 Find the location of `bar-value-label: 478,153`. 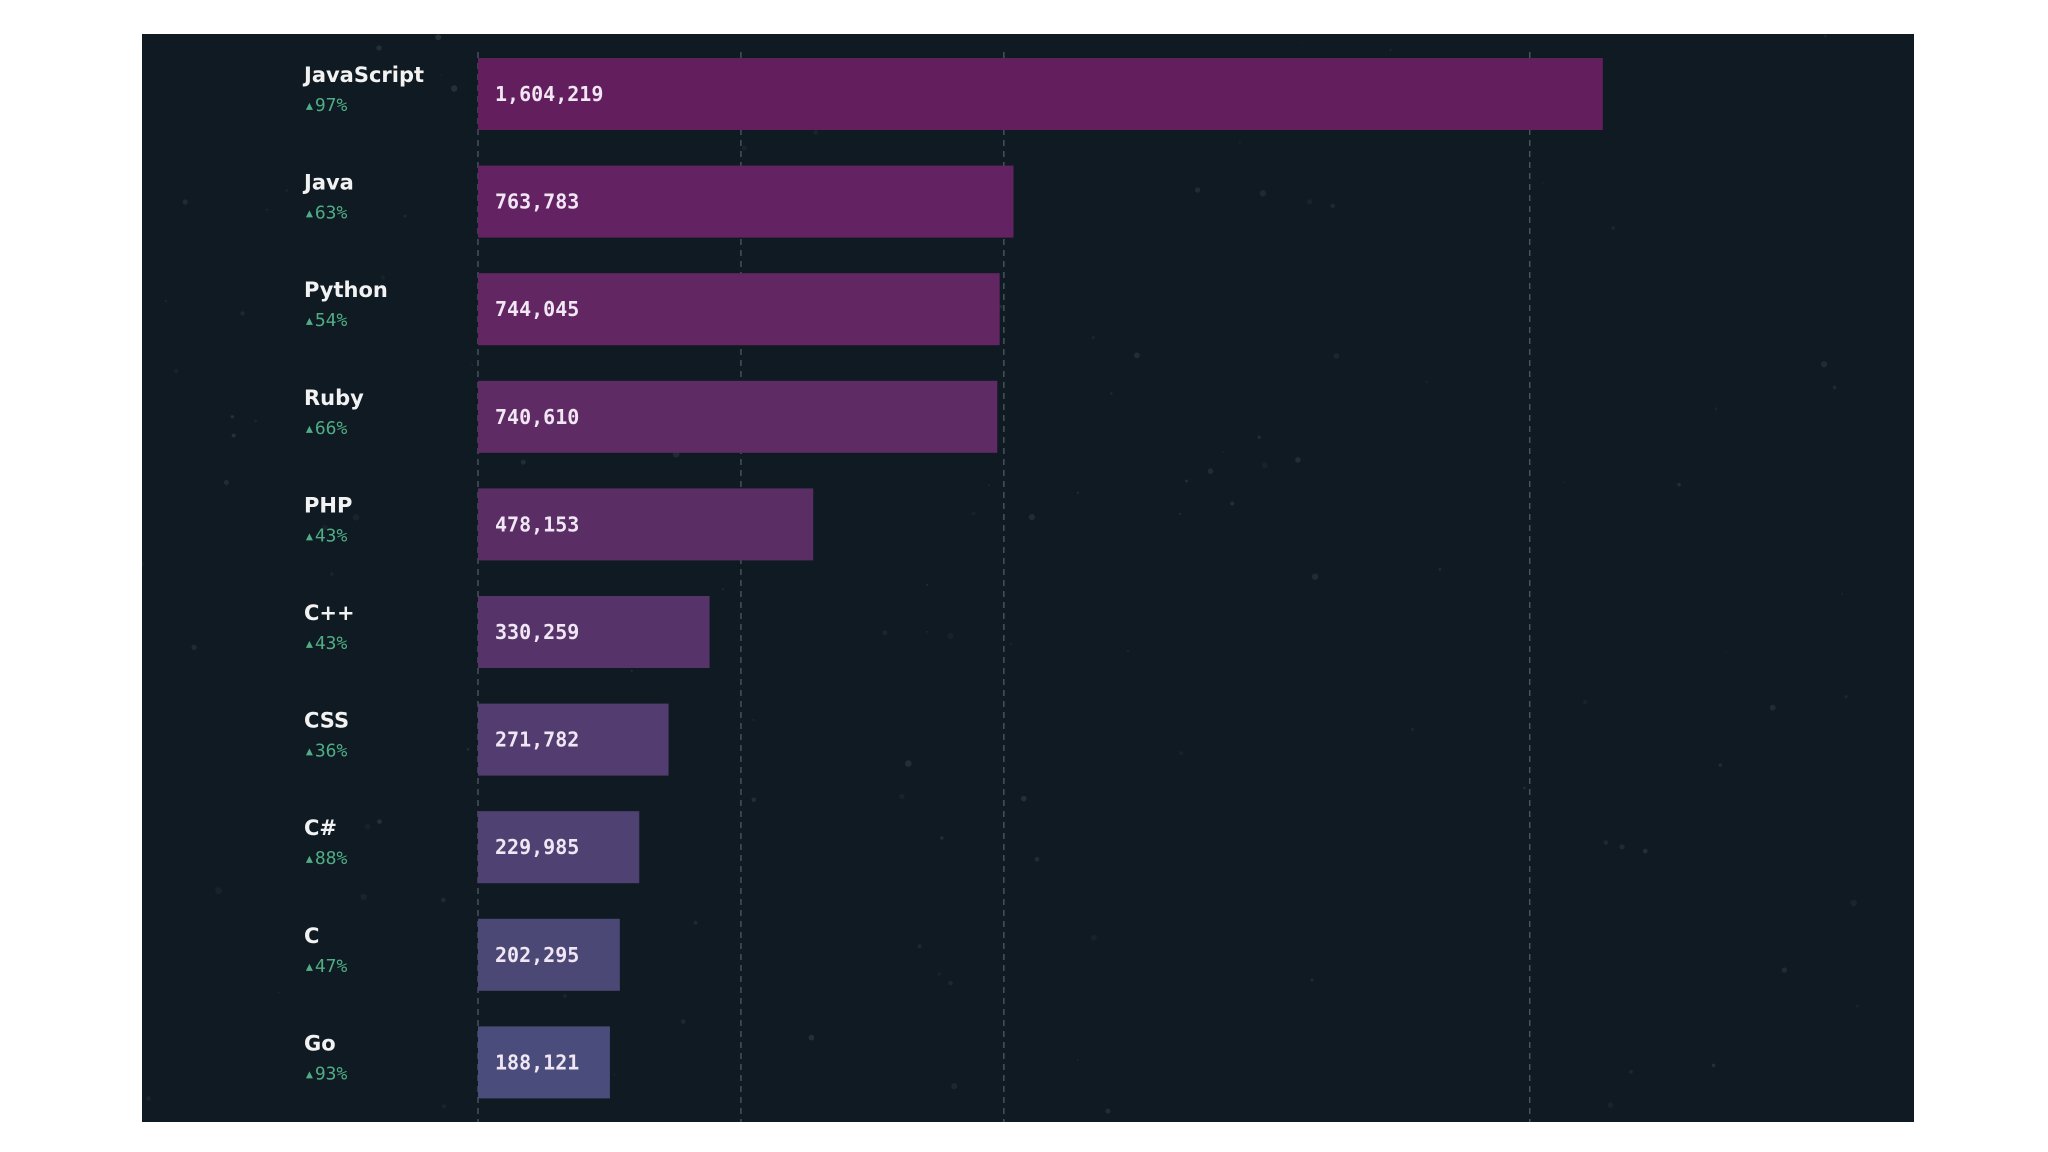

bar-value-label: 478,153 is located at coordinates (537, 524).